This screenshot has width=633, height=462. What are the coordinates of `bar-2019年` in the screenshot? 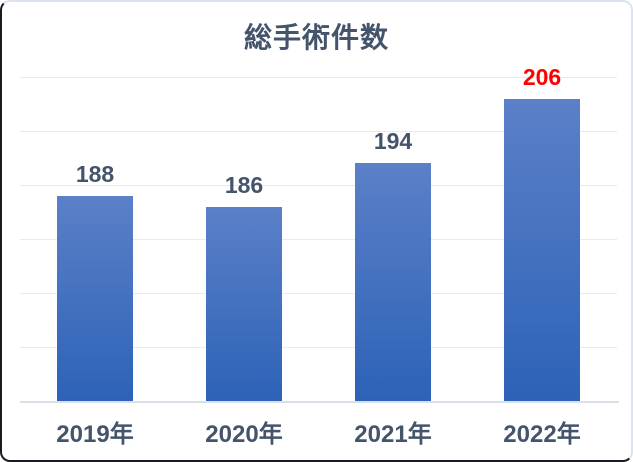 It's located at (95, 298).